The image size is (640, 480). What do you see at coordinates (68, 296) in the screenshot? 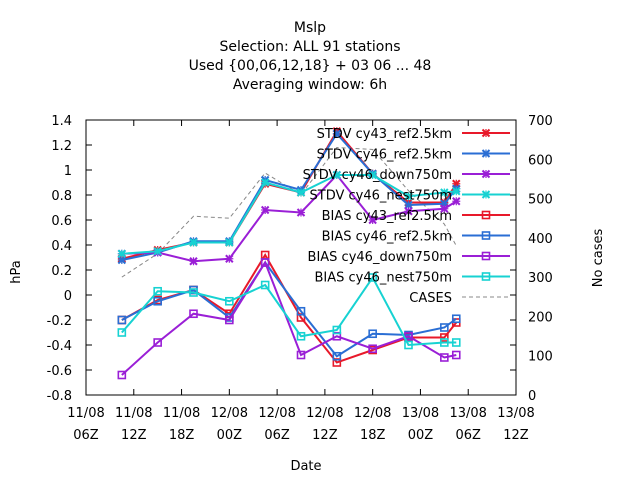
I see `y-tick-label: 0` at bounding box center [68, 296].